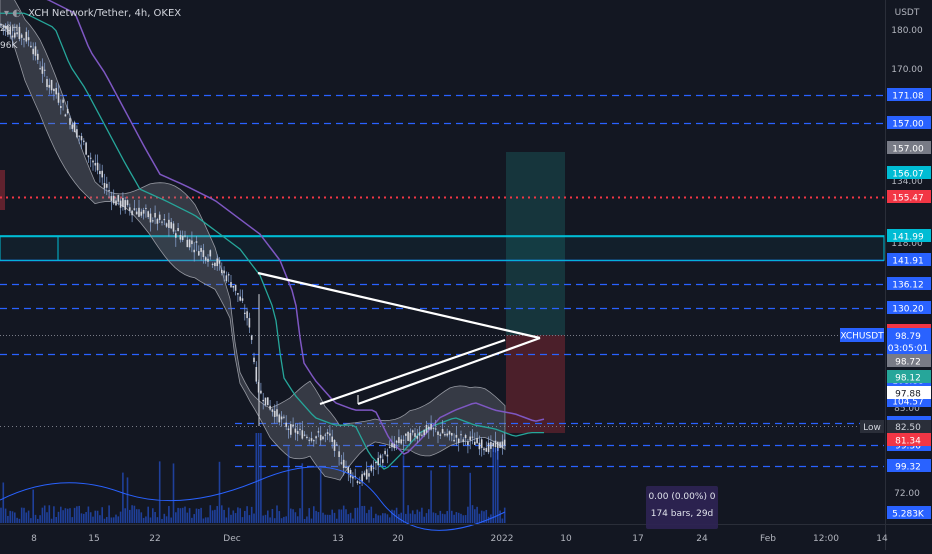  Describe the element at coordinates (412, 372) in the screenshot. I see `triangle-channel-line` at that location.